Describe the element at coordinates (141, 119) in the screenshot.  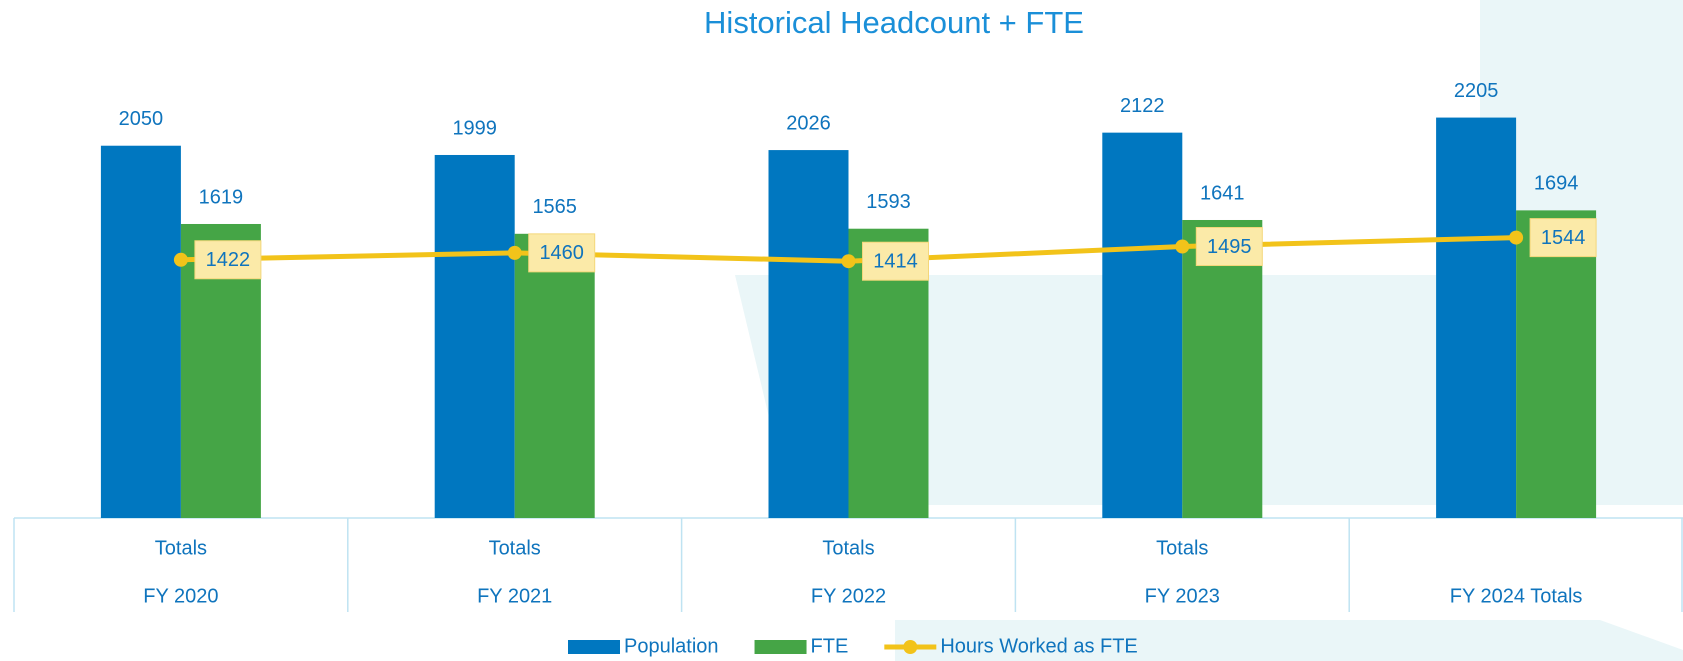
I see `data-label: 2050` at that location.